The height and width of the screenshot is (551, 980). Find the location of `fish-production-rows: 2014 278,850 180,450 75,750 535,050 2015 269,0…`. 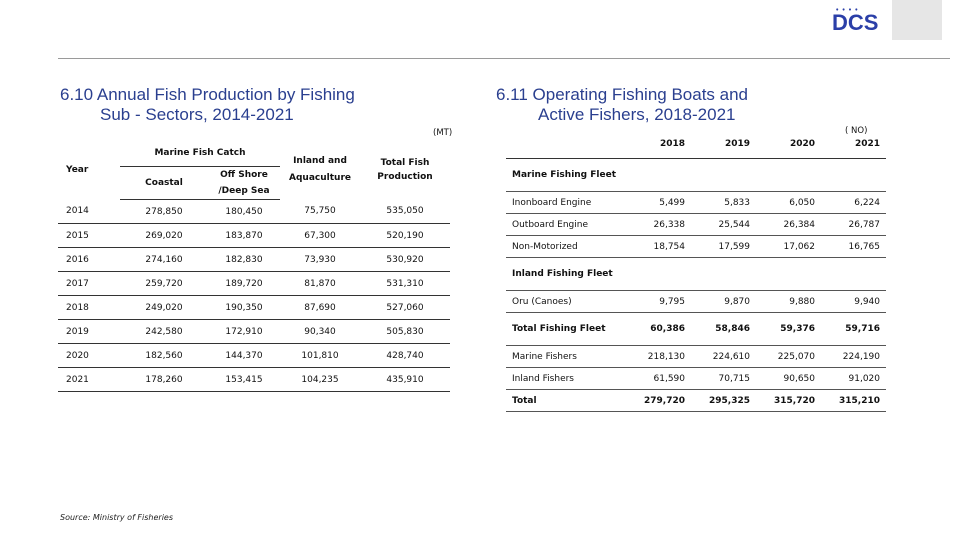

fish-production-rows: 2014 278,850 180,450 75,750 535,050 2015 269,0… is located at coordinates (254, 295).